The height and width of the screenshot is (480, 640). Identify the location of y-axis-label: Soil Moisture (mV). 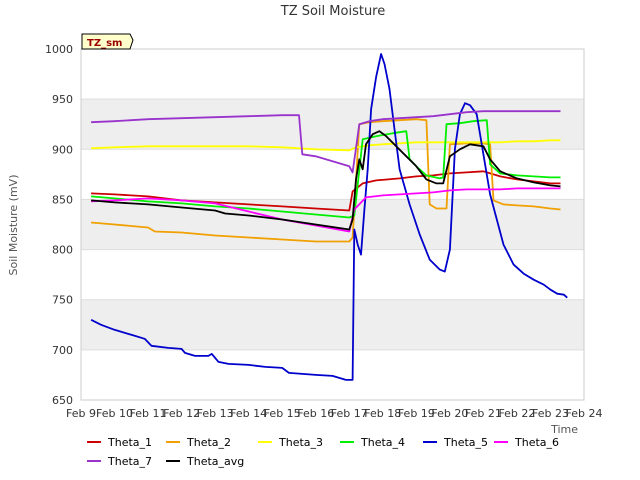
(13, 225).